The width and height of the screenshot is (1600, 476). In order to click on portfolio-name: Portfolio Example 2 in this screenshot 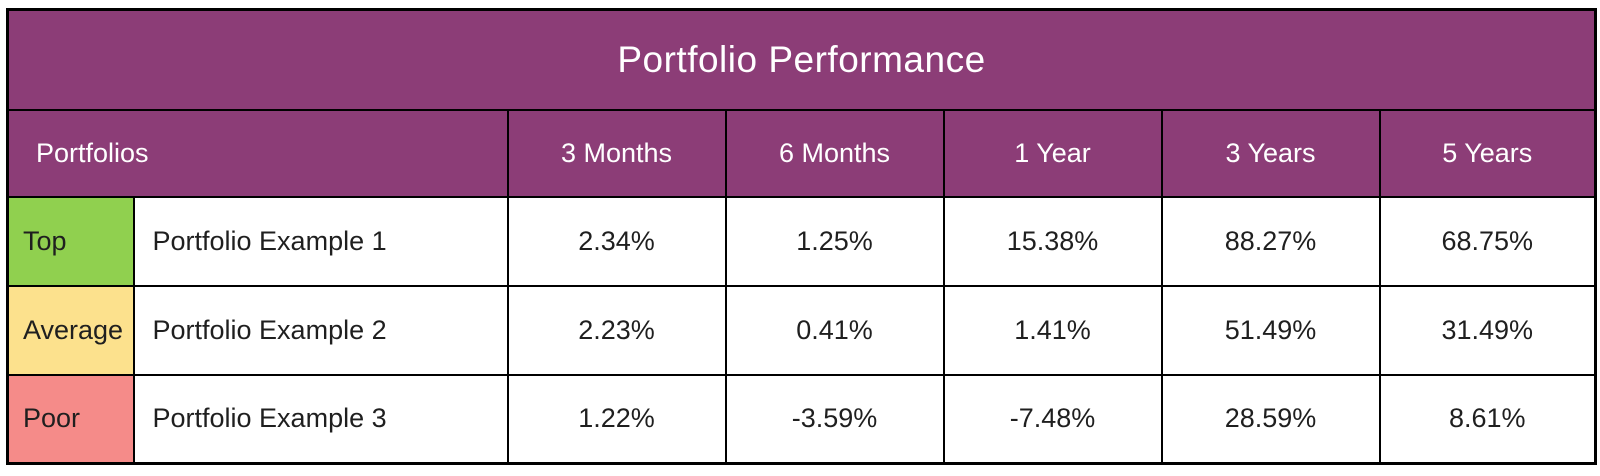, I will do `click(320, 330)`.